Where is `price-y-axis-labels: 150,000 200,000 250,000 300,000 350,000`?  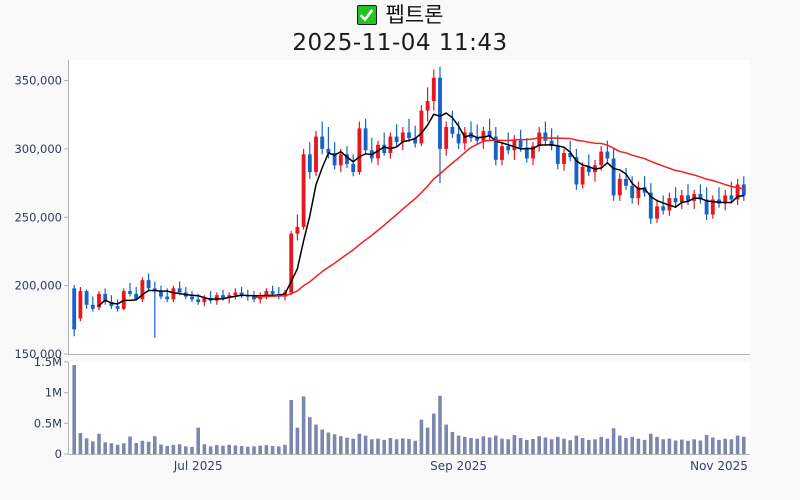
price-y-axis-labels: 150,000 200,000 250,000 300,000 350,000 is located at coordinates (41, 217).